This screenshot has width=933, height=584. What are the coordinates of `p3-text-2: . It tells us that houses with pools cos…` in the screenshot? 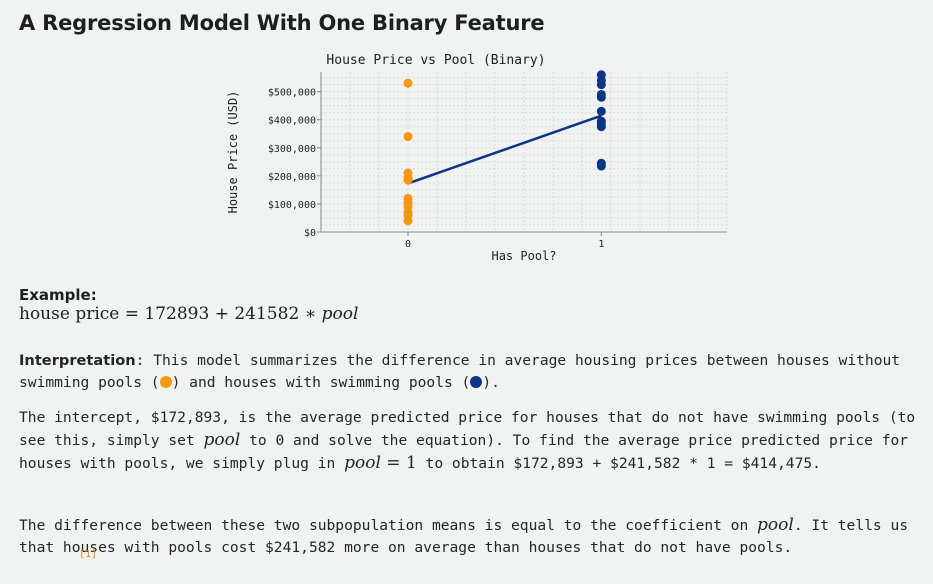 It's located at (464, 536).